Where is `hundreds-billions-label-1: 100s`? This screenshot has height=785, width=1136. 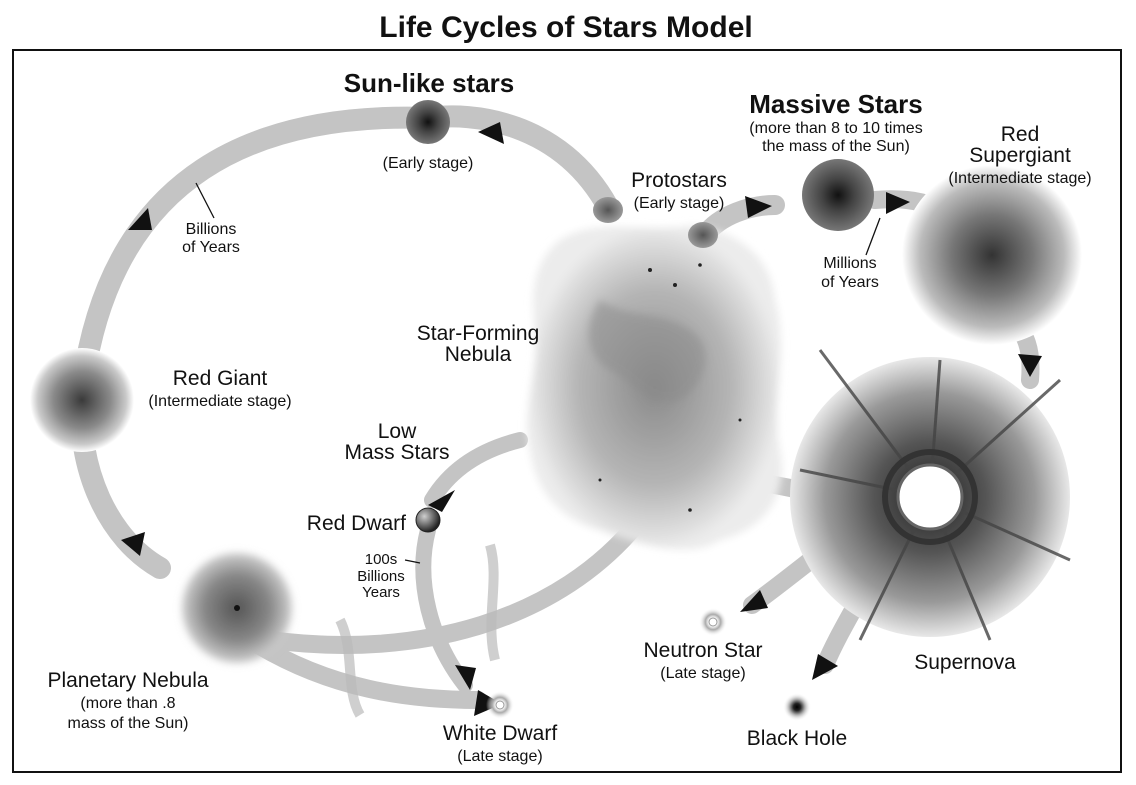 hundreds-billions-label-1: 100s is located at coordinates (381, 559).